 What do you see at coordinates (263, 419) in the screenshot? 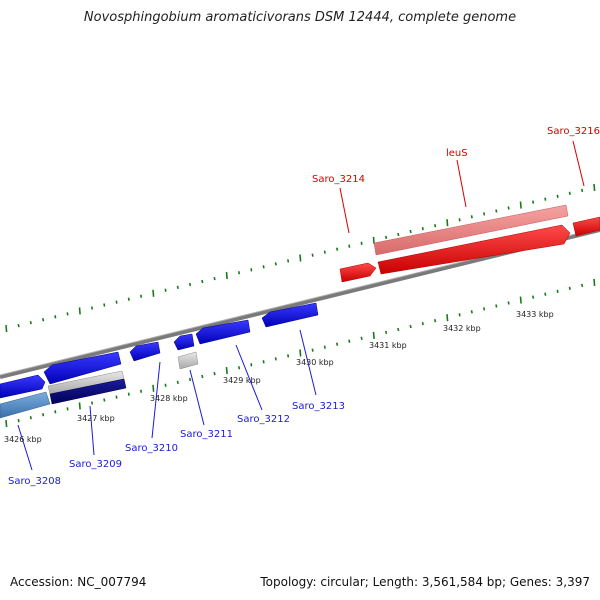
I see `gene-label-saro-3212: Saro_3212` at bounding box center [263, 419].